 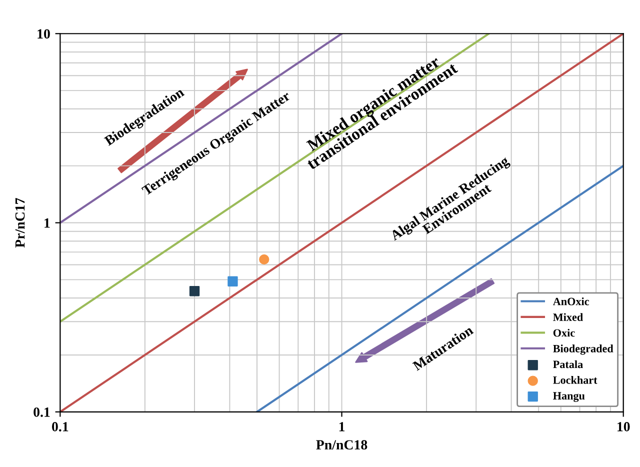 I want to click on x-tick-label: 0.1, so click(x=60, y=427).